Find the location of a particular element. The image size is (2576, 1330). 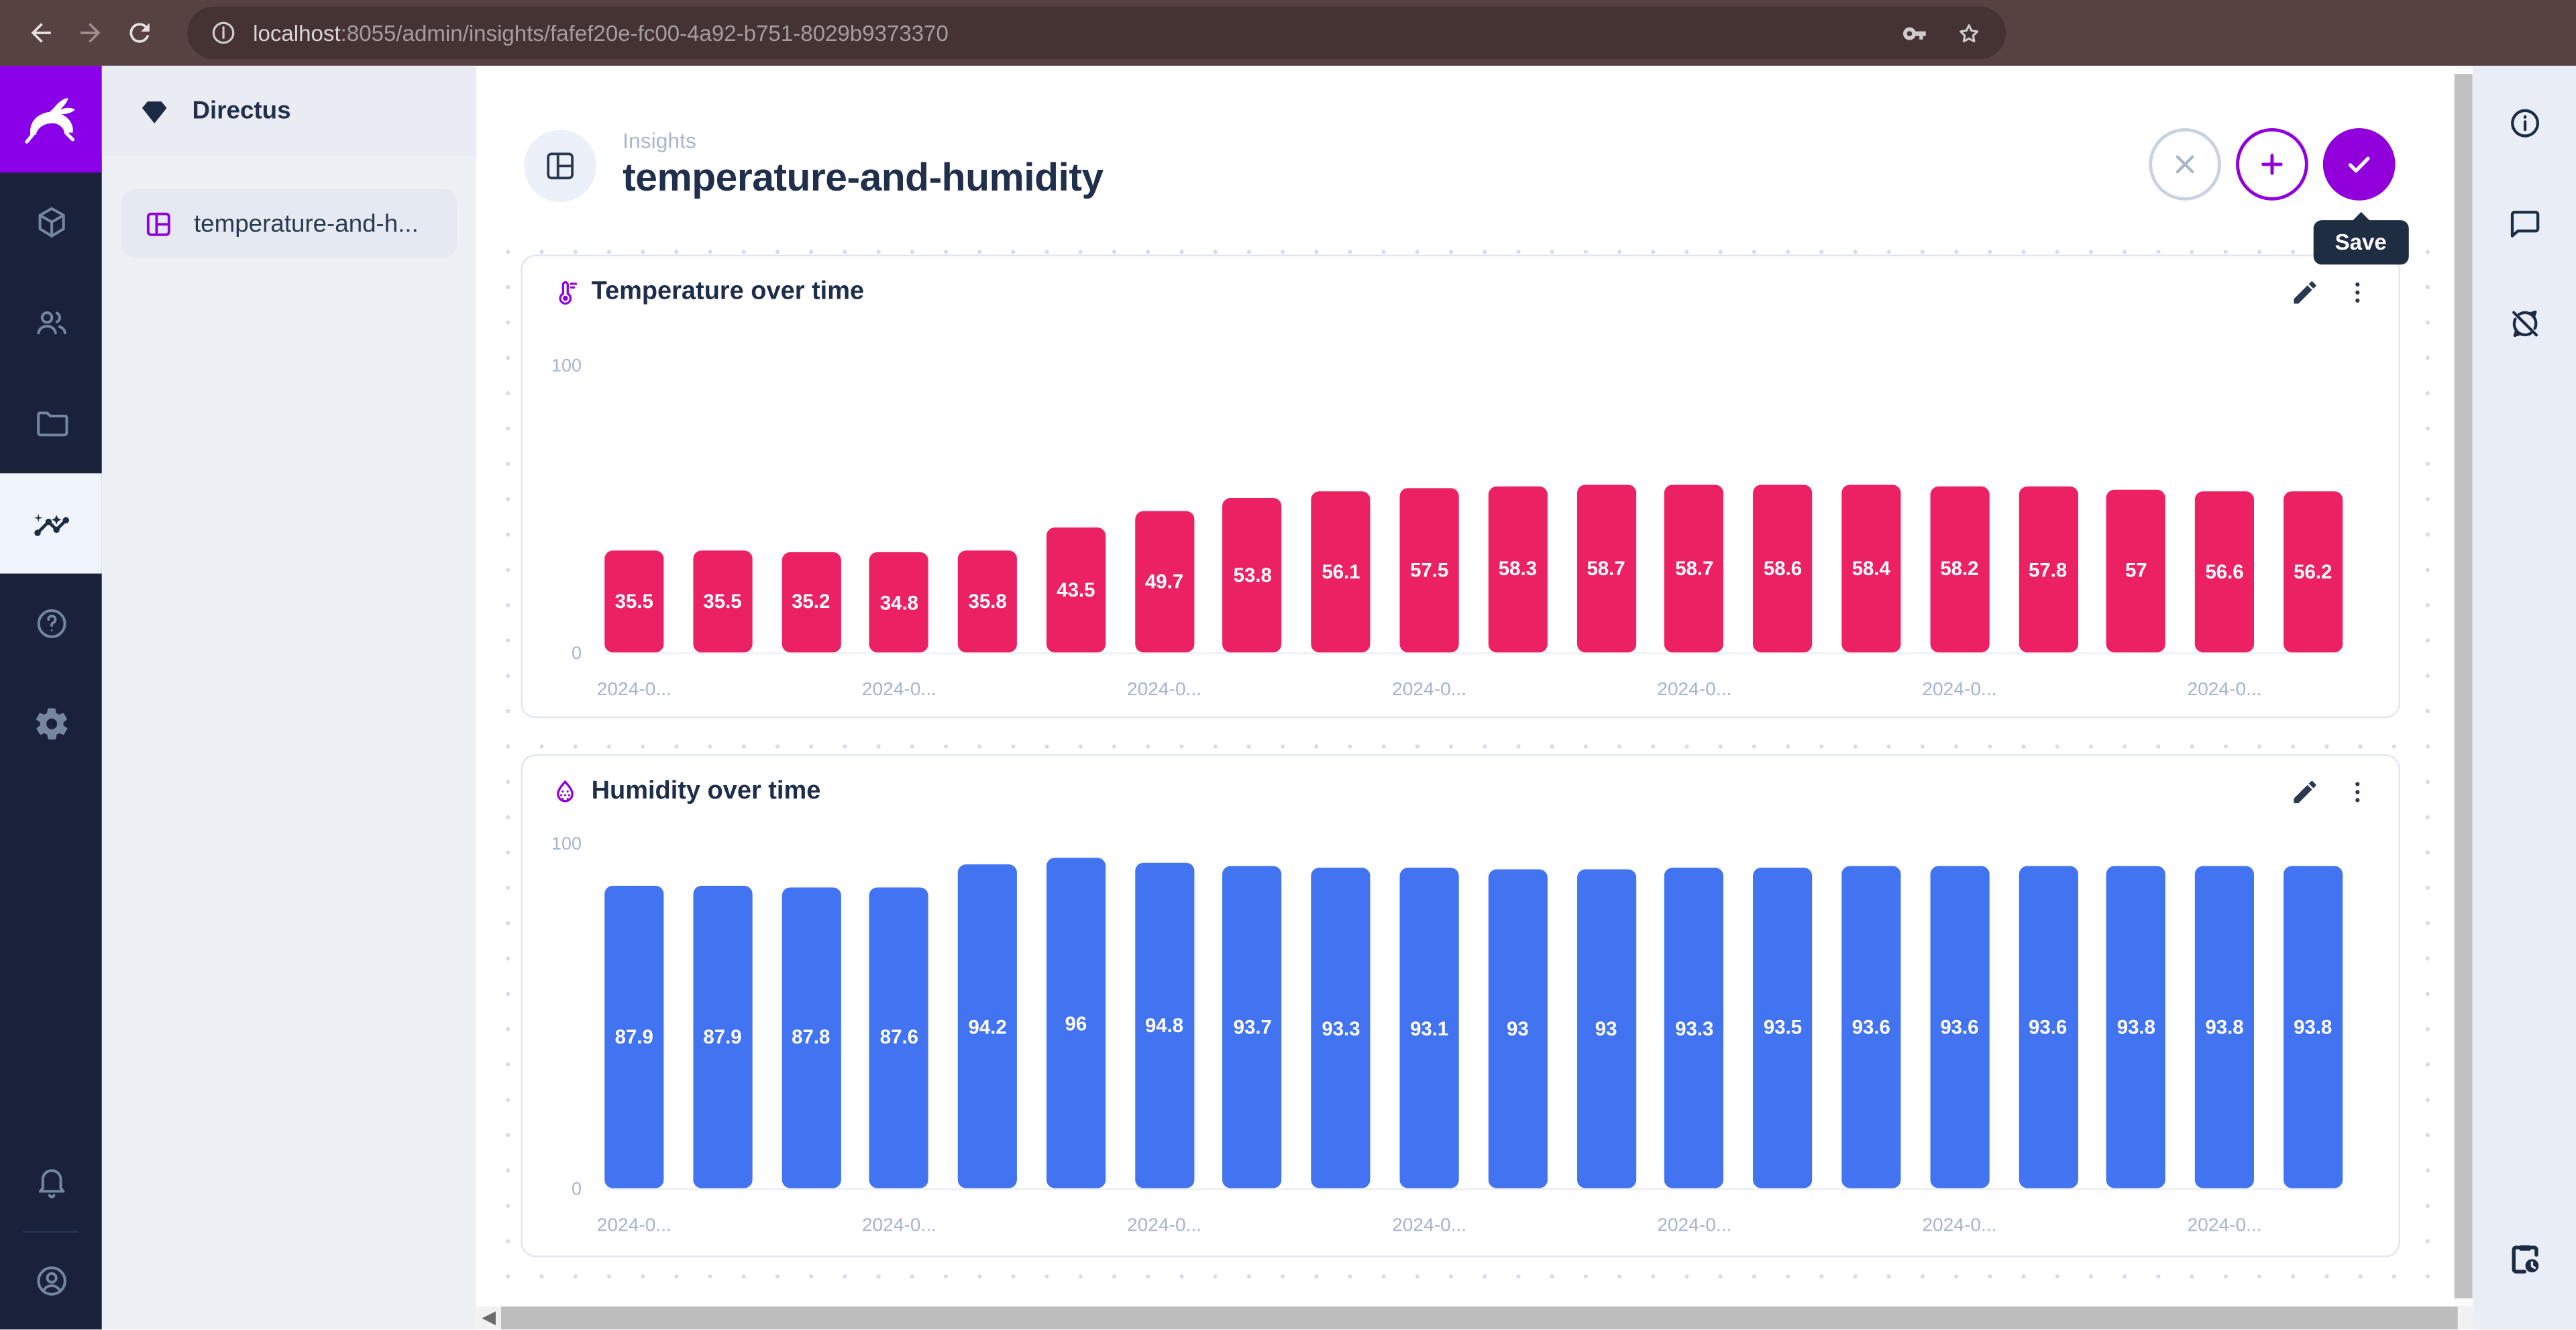

bar-value-label: 56.2 is located at coordinates (2313, 572).